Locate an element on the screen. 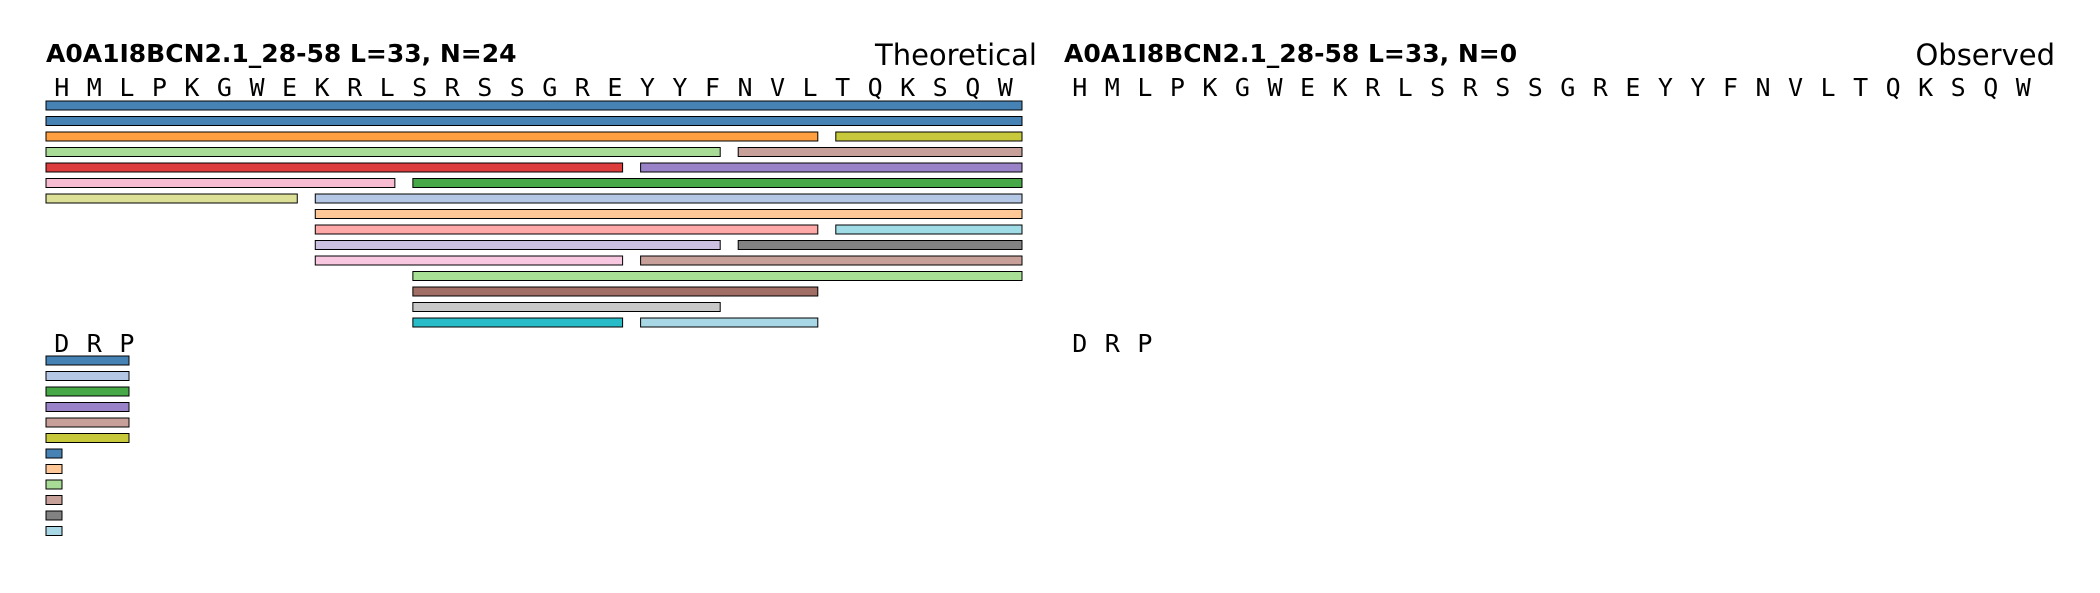  panel-title: A0A1I8BCN2.1_28-58 L=33, N=0 is located at coordinates (1290, 53).